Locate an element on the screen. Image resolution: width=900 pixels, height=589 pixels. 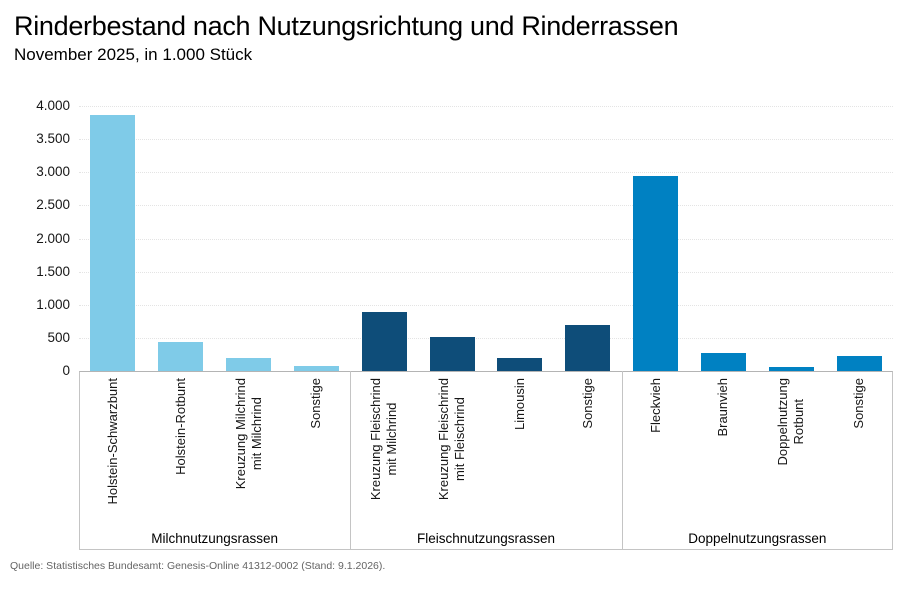
x-tick-label: Braunvieh is located at coordinates (723, 452).